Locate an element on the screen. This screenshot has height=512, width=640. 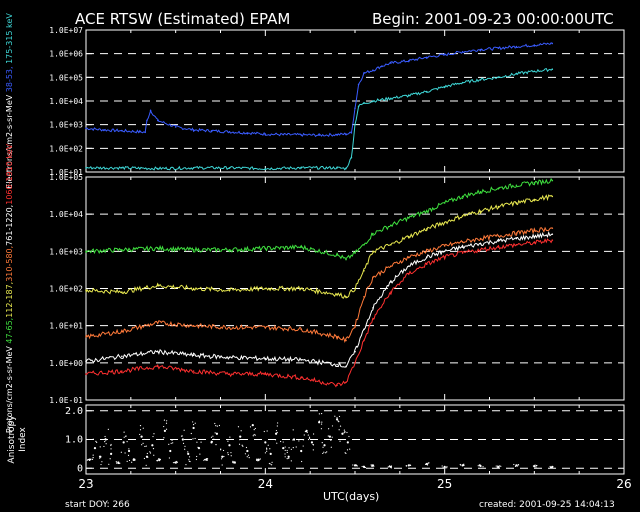
y-tick-label: 1.0E+02 is located at coordinates (66, 289).